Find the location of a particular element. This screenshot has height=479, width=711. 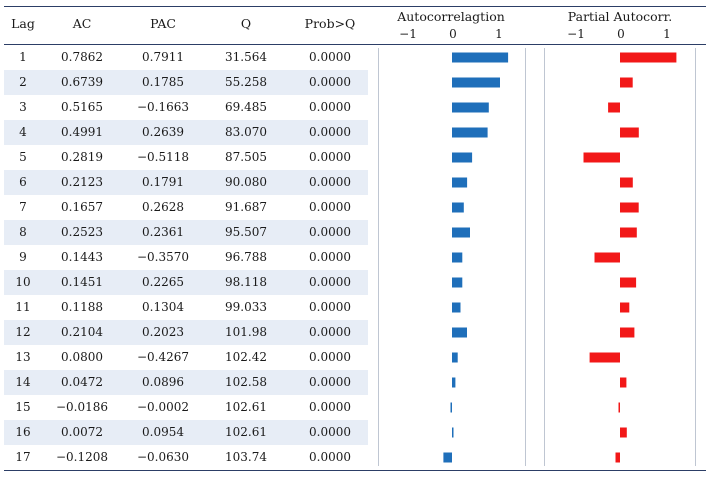

cell-ac: 0.1188 is located at coordinates (82, 307).